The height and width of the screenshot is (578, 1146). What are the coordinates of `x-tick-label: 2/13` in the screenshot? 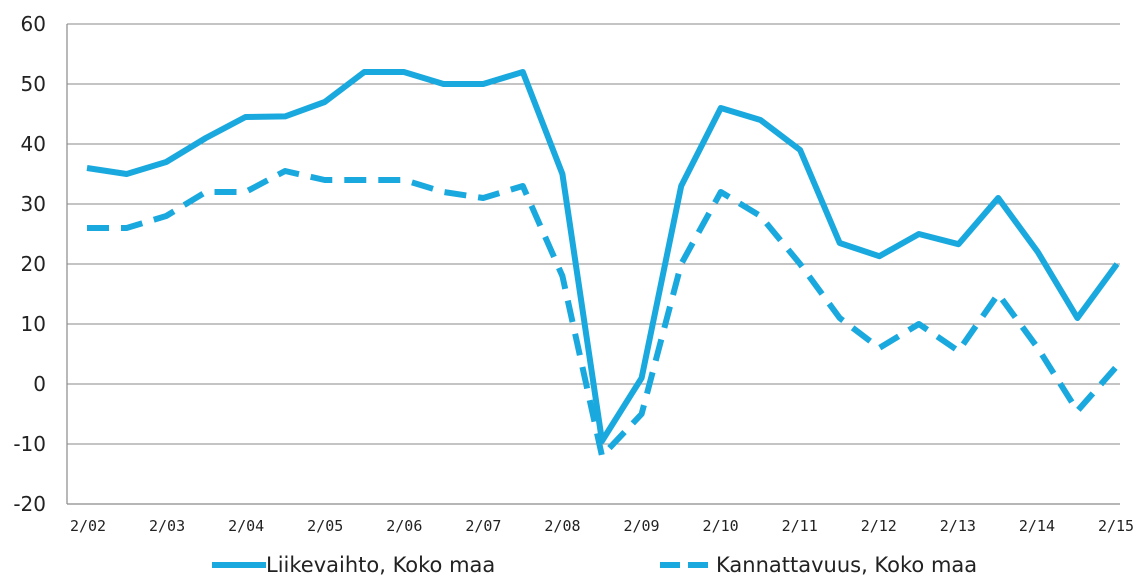 It's located at (958, 526).